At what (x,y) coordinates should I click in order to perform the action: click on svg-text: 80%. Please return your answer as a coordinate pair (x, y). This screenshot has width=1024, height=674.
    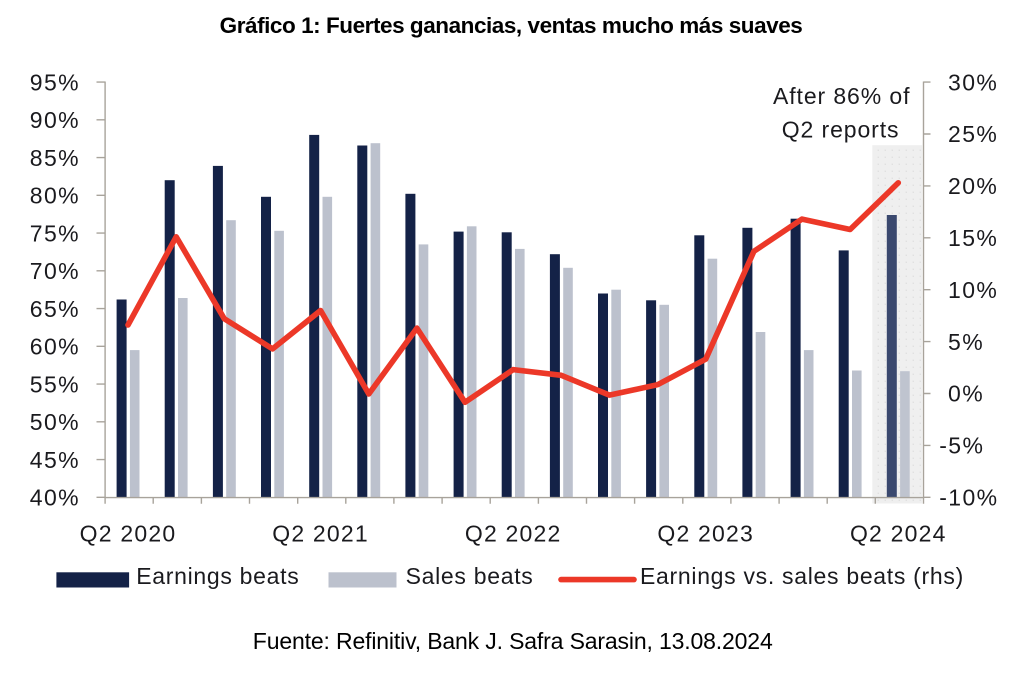
    Looking at the image, I should click on (55, 196).